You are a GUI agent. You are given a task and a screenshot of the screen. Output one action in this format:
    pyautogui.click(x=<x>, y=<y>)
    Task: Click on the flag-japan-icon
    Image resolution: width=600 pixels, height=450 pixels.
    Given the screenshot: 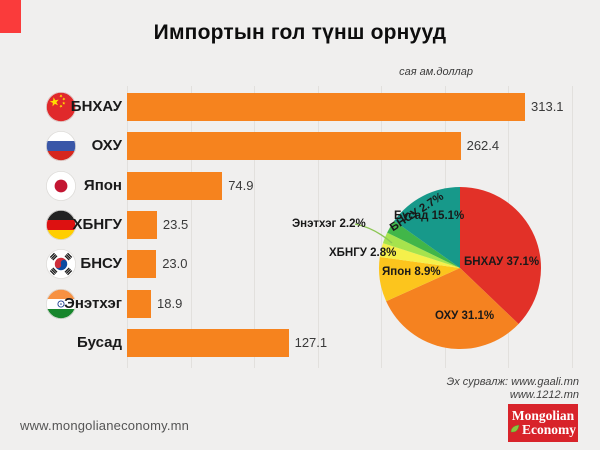 What is the action you would take?
    pyautogui.click(x=61, y=185)
    